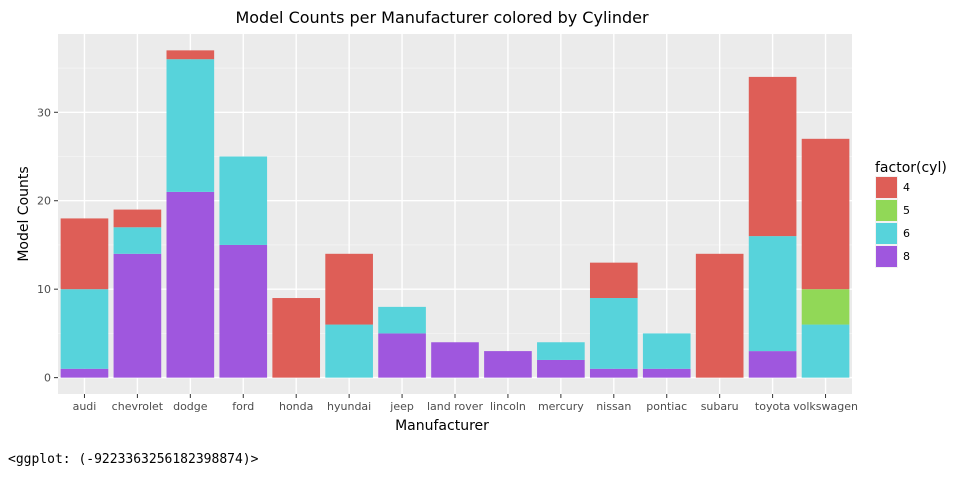 This screenshot has height=482, width=956. I want to click on y-tick-label: 0, so click(47, 378).